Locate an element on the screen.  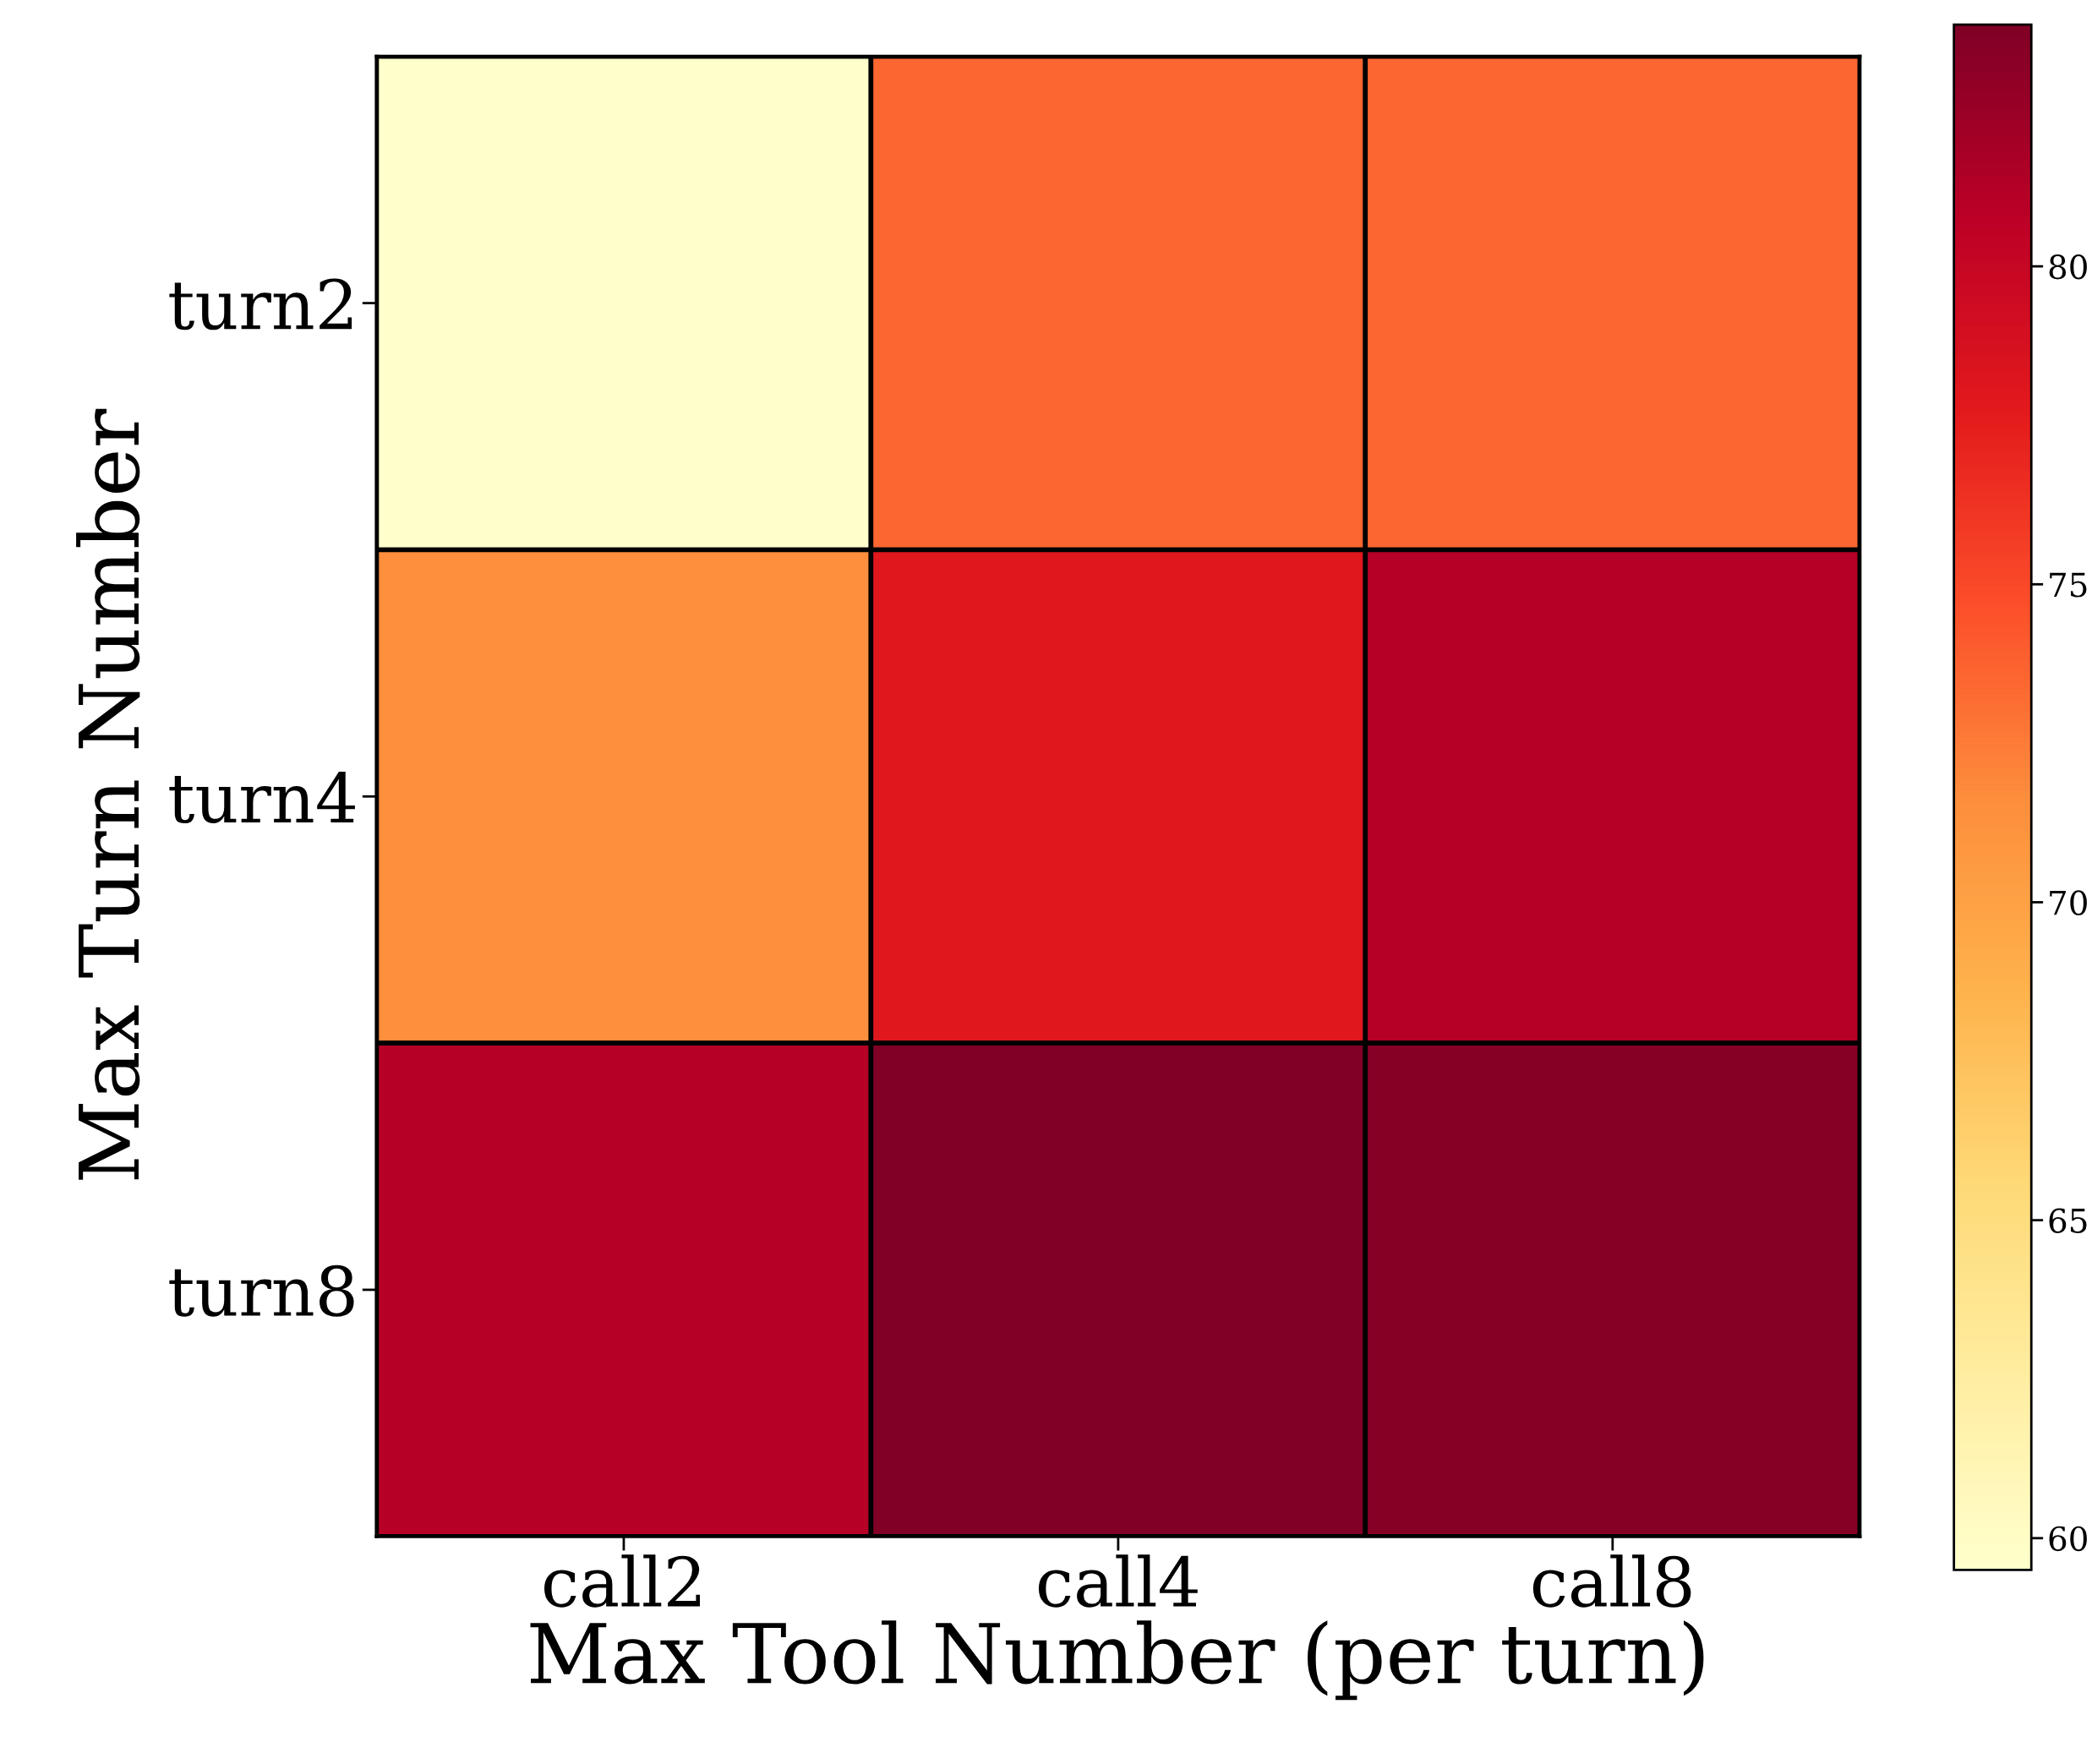
color-bar-label: 75 is located at coordinates (2068, 585).